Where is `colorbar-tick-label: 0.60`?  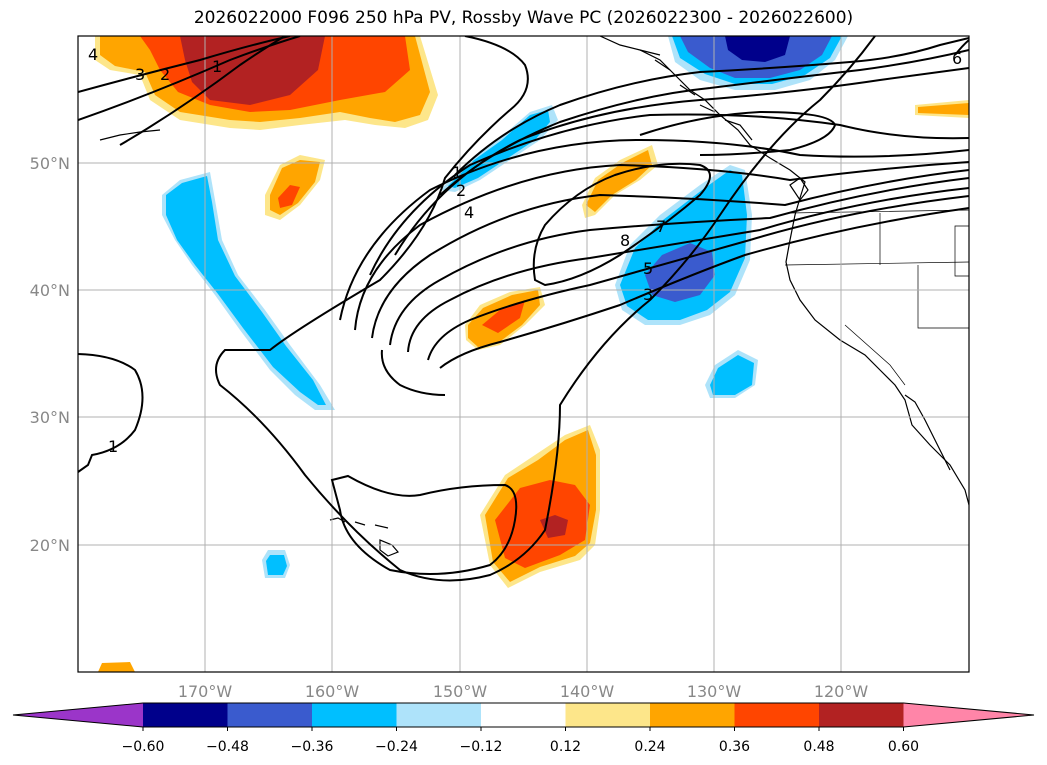 colorbar-tick-label: 0.60 is located at coordinates (903, 747).